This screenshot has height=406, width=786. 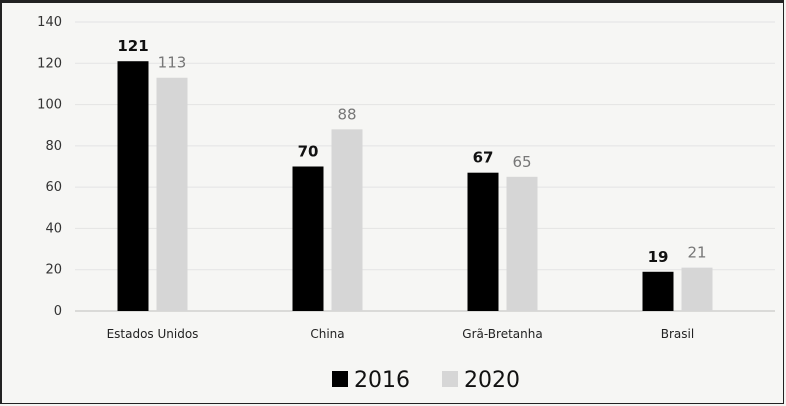 What do you see at coordinates (346, 114) in the screenshot?
I see `data-label-2020: 88` at bounding box center [346, 114].